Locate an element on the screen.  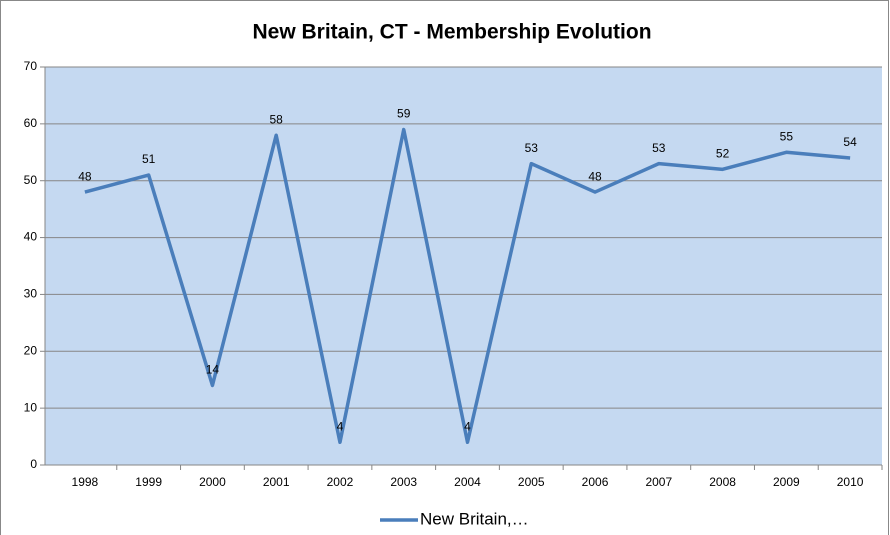
x-tick-label: 2004 is located at coordinates (467, 482).